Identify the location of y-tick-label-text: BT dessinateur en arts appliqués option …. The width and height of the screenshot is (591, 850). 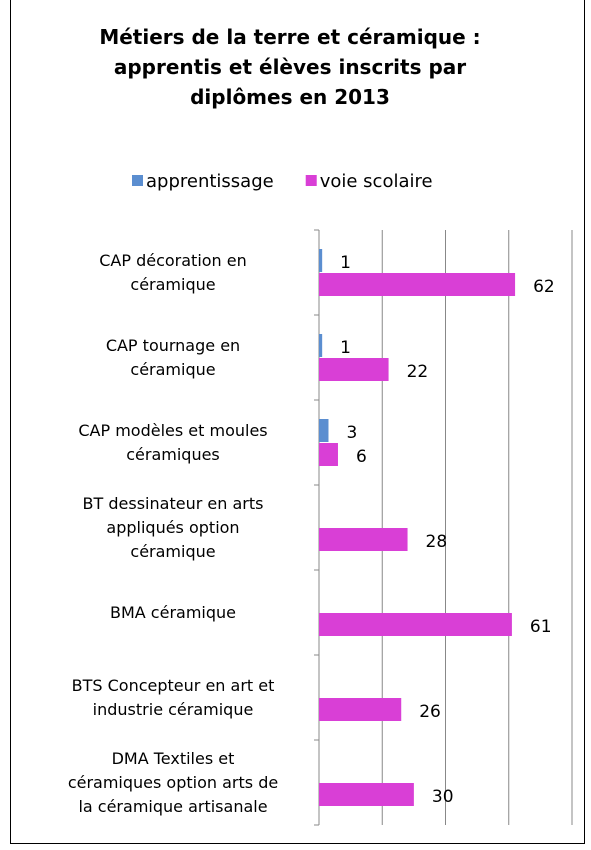
(173, 527).